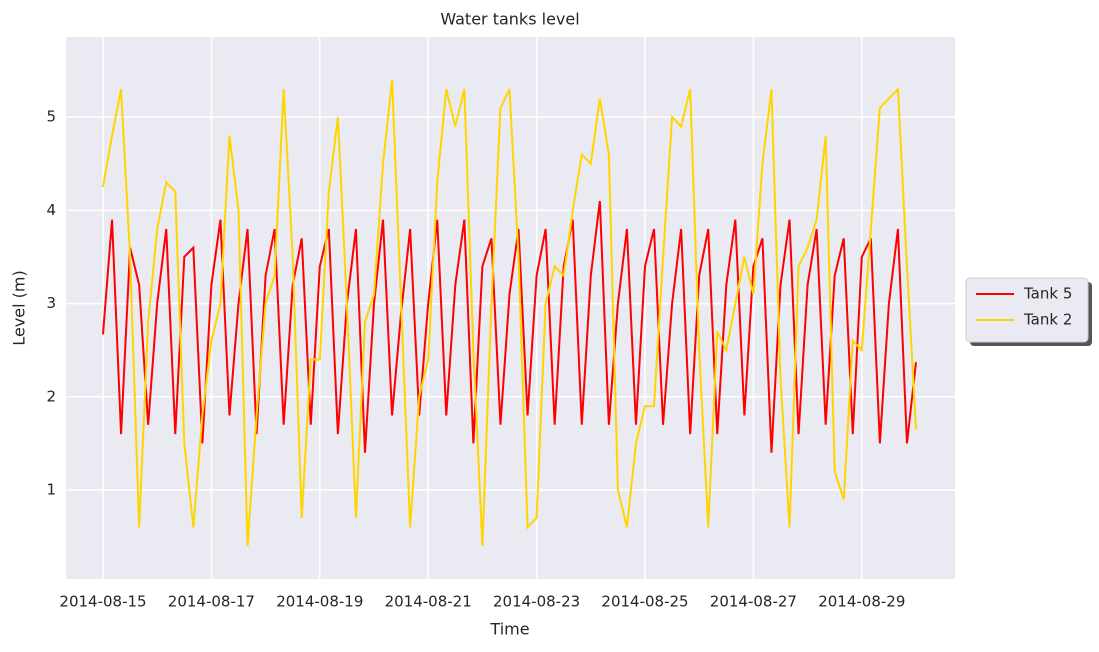 The height and width of the screenshot is (652, 1099). I want to click on legend: Tank 5 Tank 2, so click(1028, 311).